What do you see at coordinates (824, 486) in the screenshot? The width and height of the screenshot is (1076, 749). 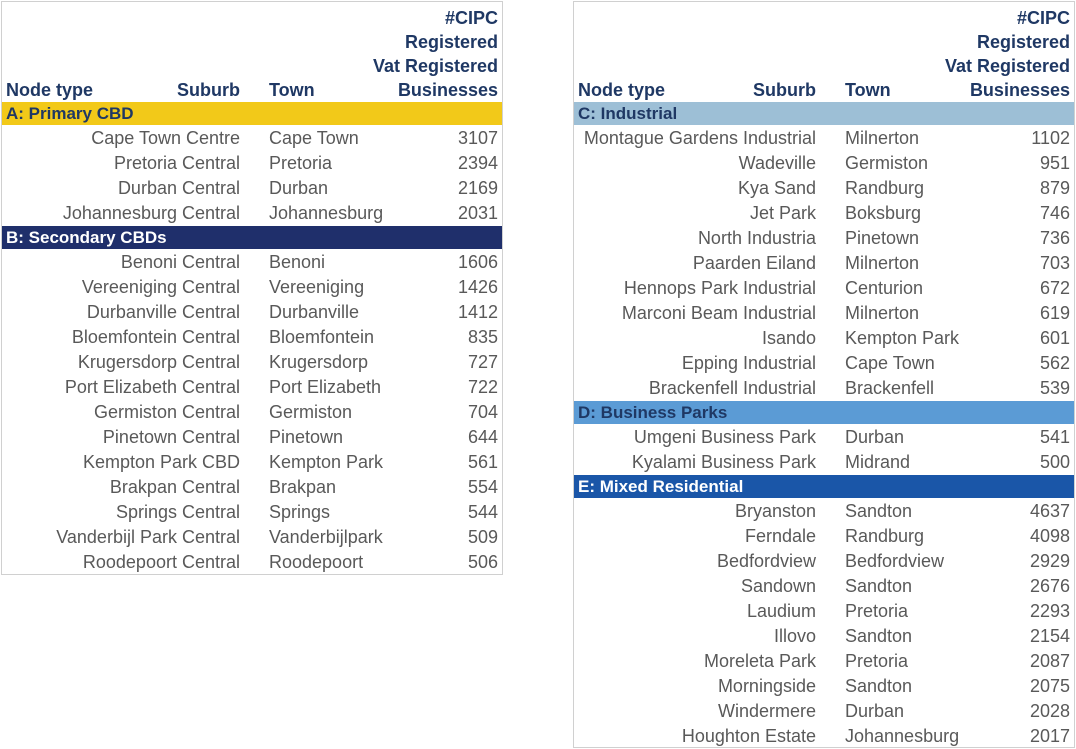 I see `group-band: E: Mixed Residential` at bounding box center [824, 486].